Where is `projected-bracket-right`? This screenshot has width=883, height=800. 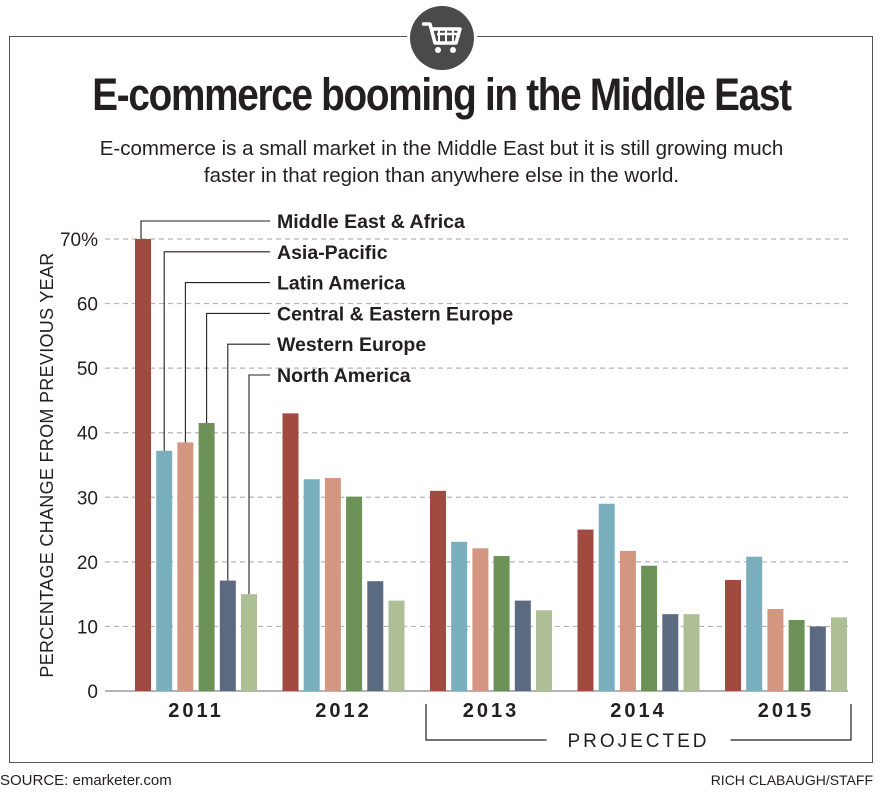
projected-bracket-right is located at coordinates (791, 722).